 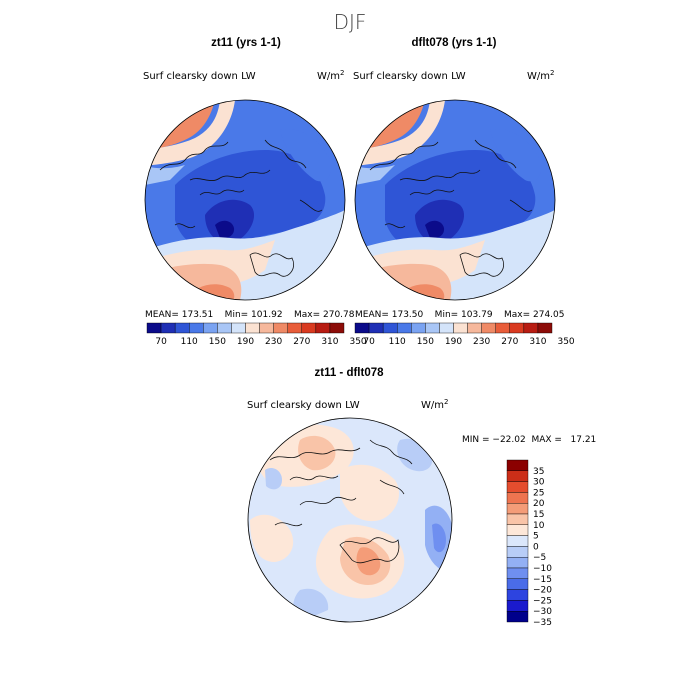 What do you see at coordinates (542, 612) in the screenshot?
I see `colorbar-tick-label: −30` at bounding box center [542, 612].